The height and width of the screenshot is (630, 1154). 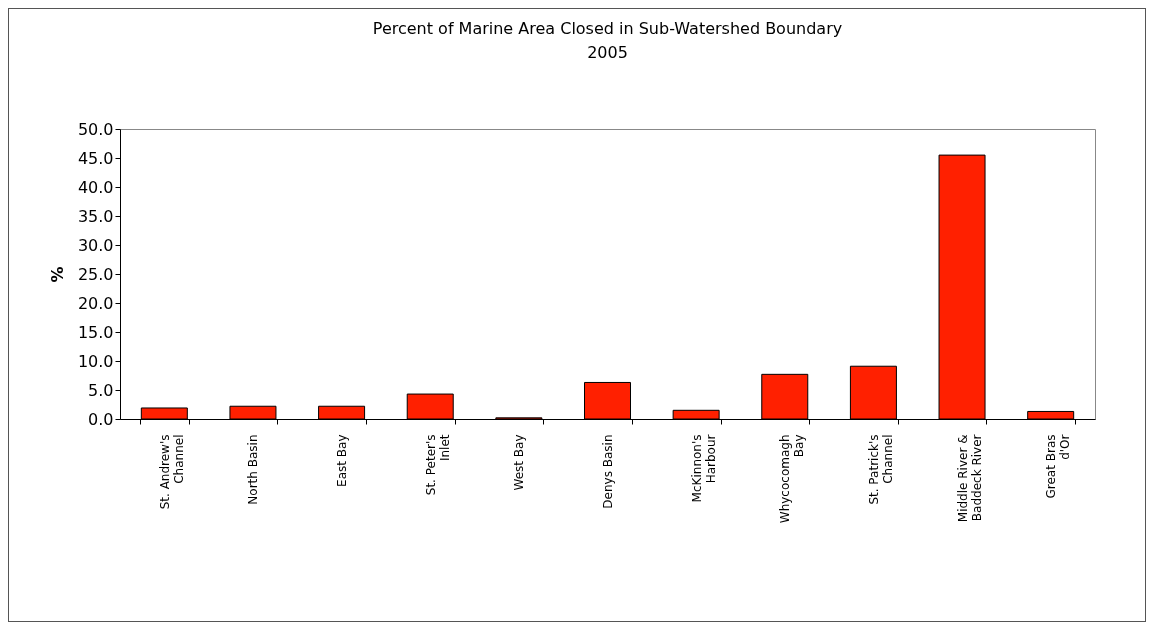 What do you see at coordinates (792, 479) in the screenshot?
I see `x-tick-label: Whycocomagh Bay` at bounding box center [792, 479].